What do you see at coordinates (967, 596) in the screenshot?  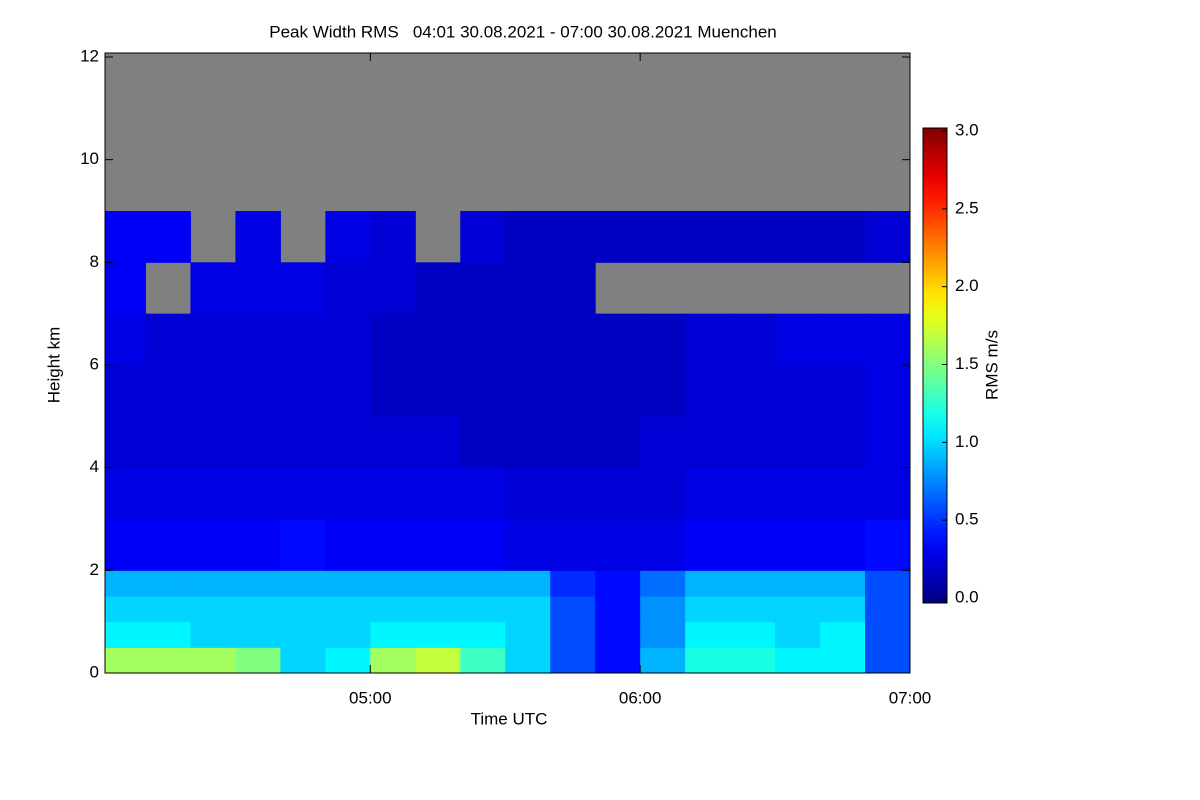 I see `colorbar-tick-label: 0.0` at bounding box center [967, 596].